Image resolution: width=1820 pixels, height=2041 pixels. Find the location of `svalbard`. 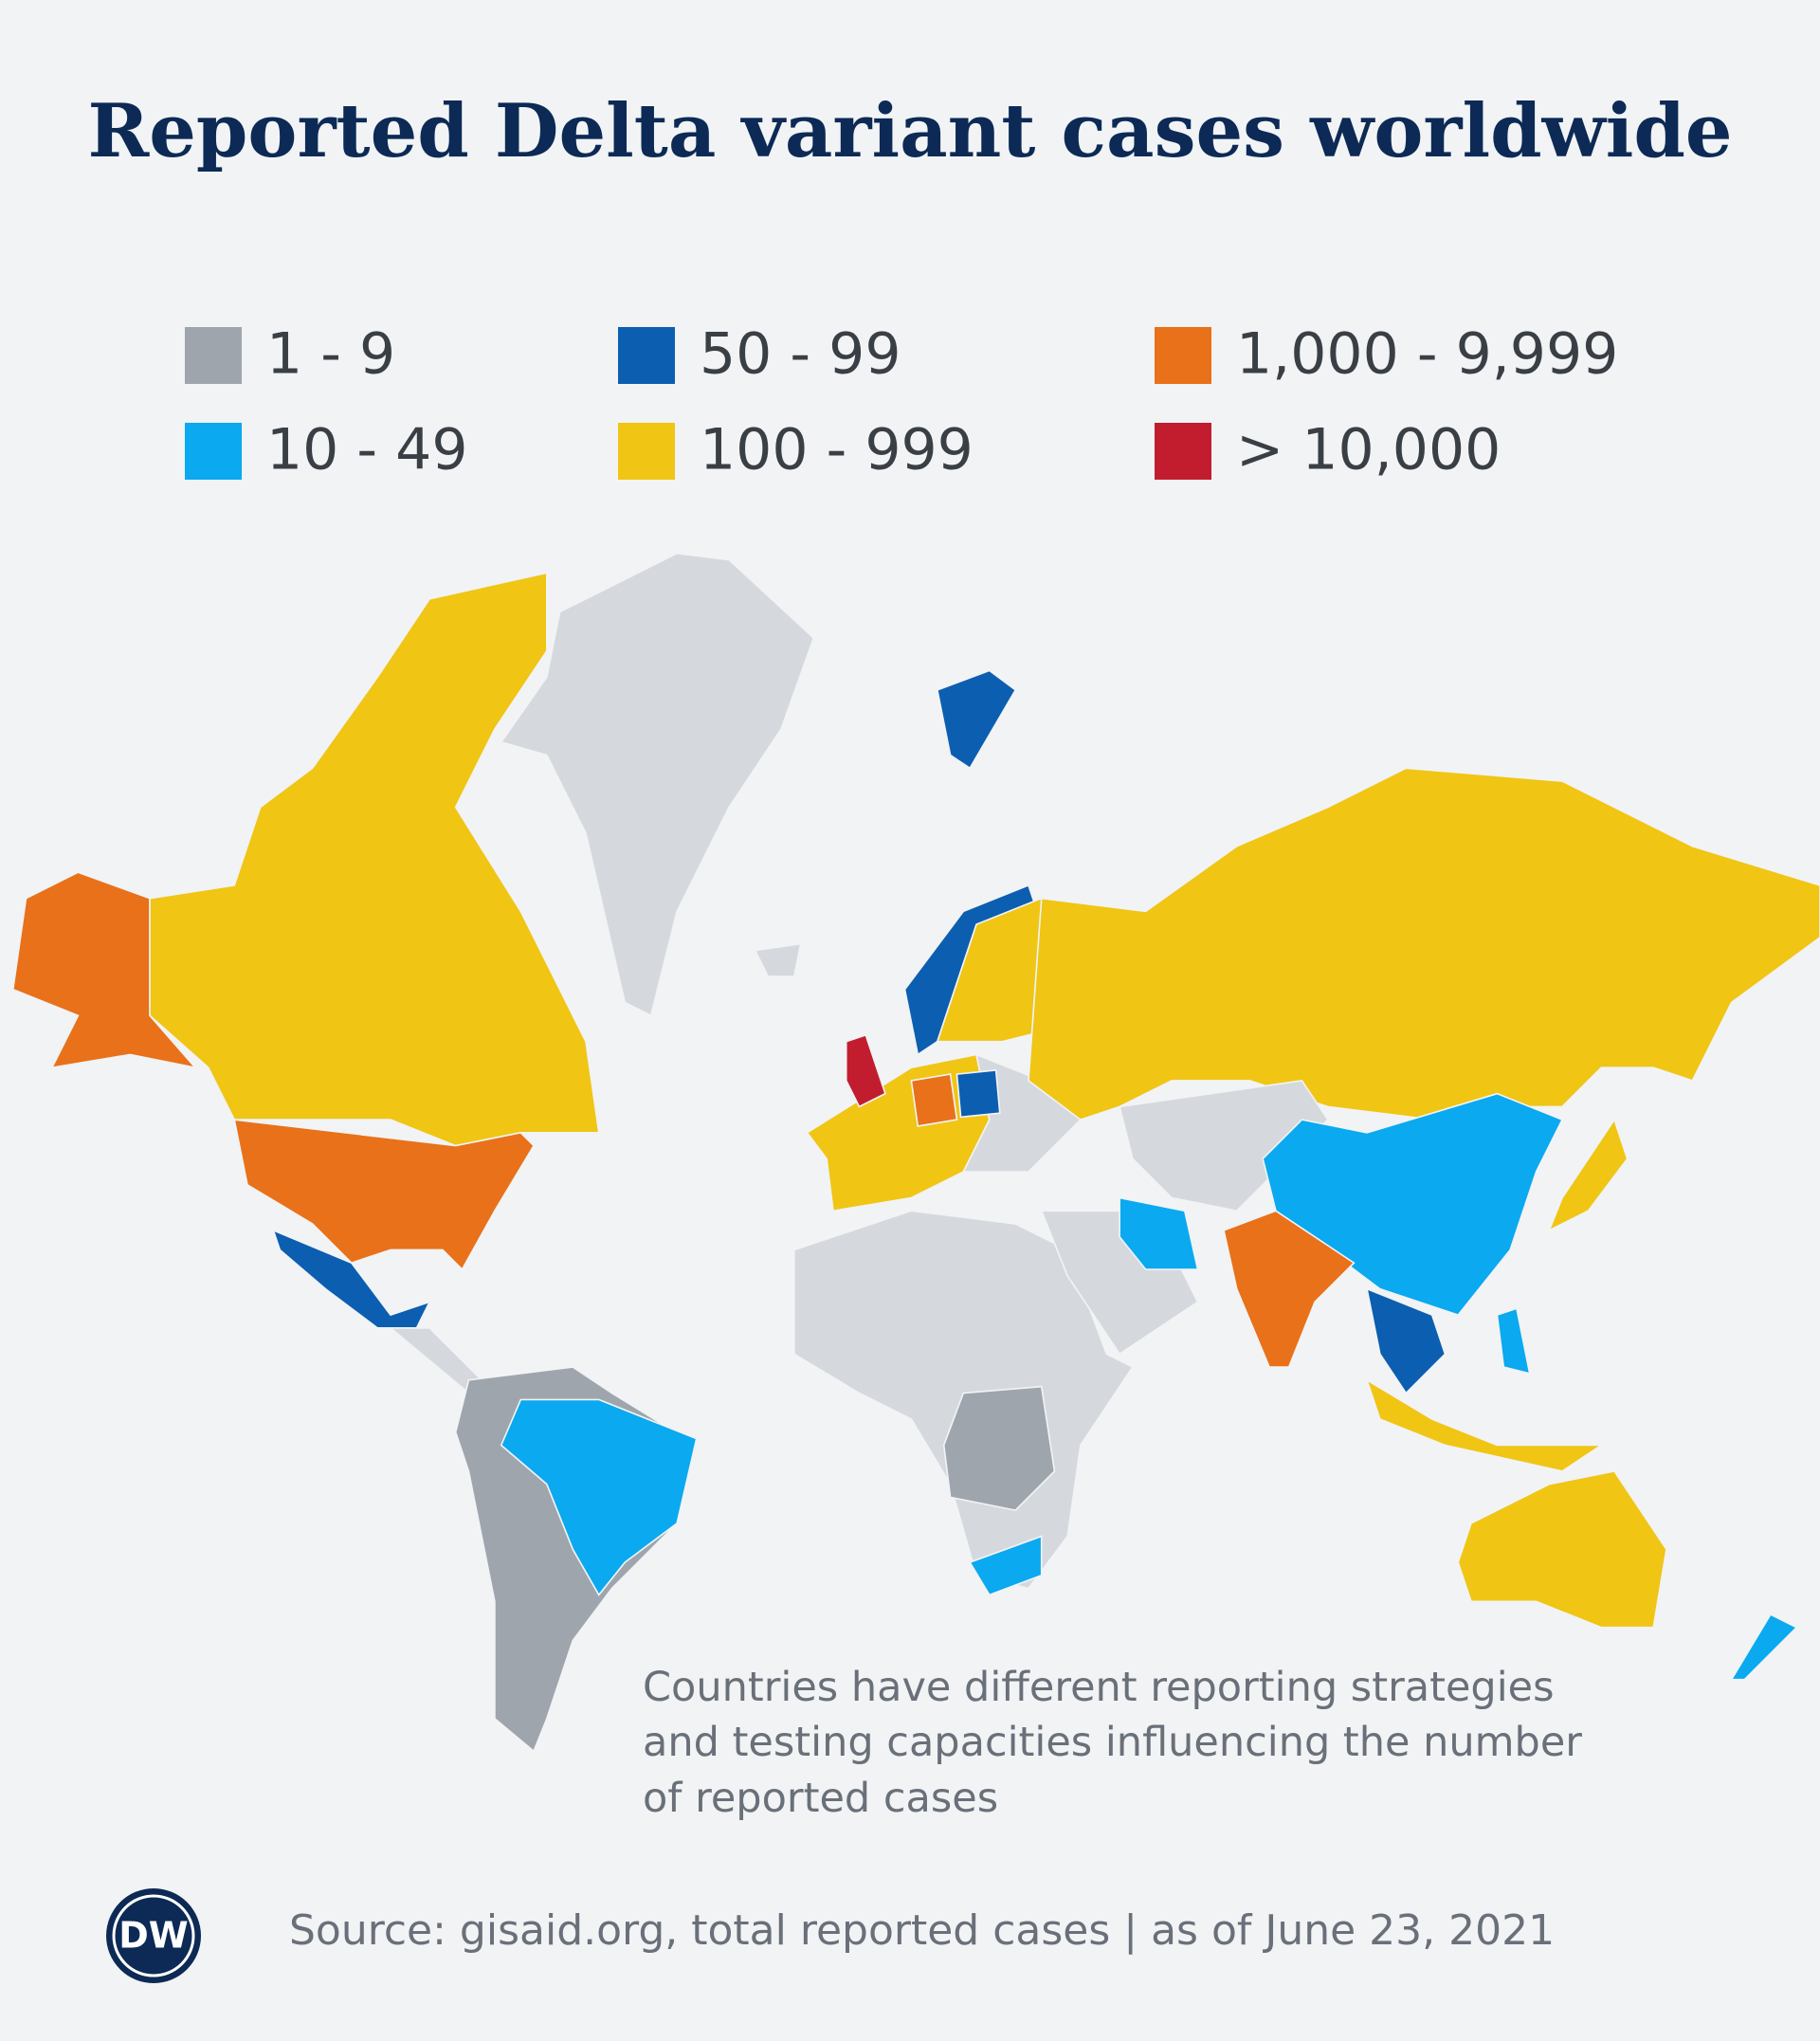

svalbard is located at coordinates (976, 719).